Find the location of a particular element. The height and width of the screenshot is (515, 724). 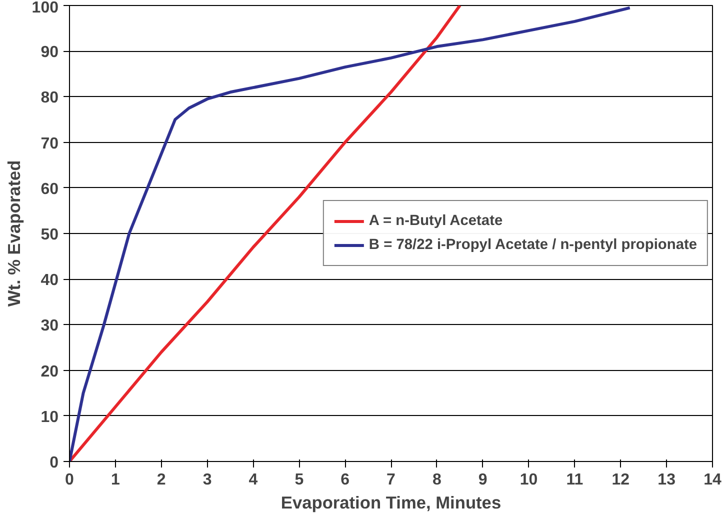

y-tick-label: 0 is located at coordinates (54, 463).